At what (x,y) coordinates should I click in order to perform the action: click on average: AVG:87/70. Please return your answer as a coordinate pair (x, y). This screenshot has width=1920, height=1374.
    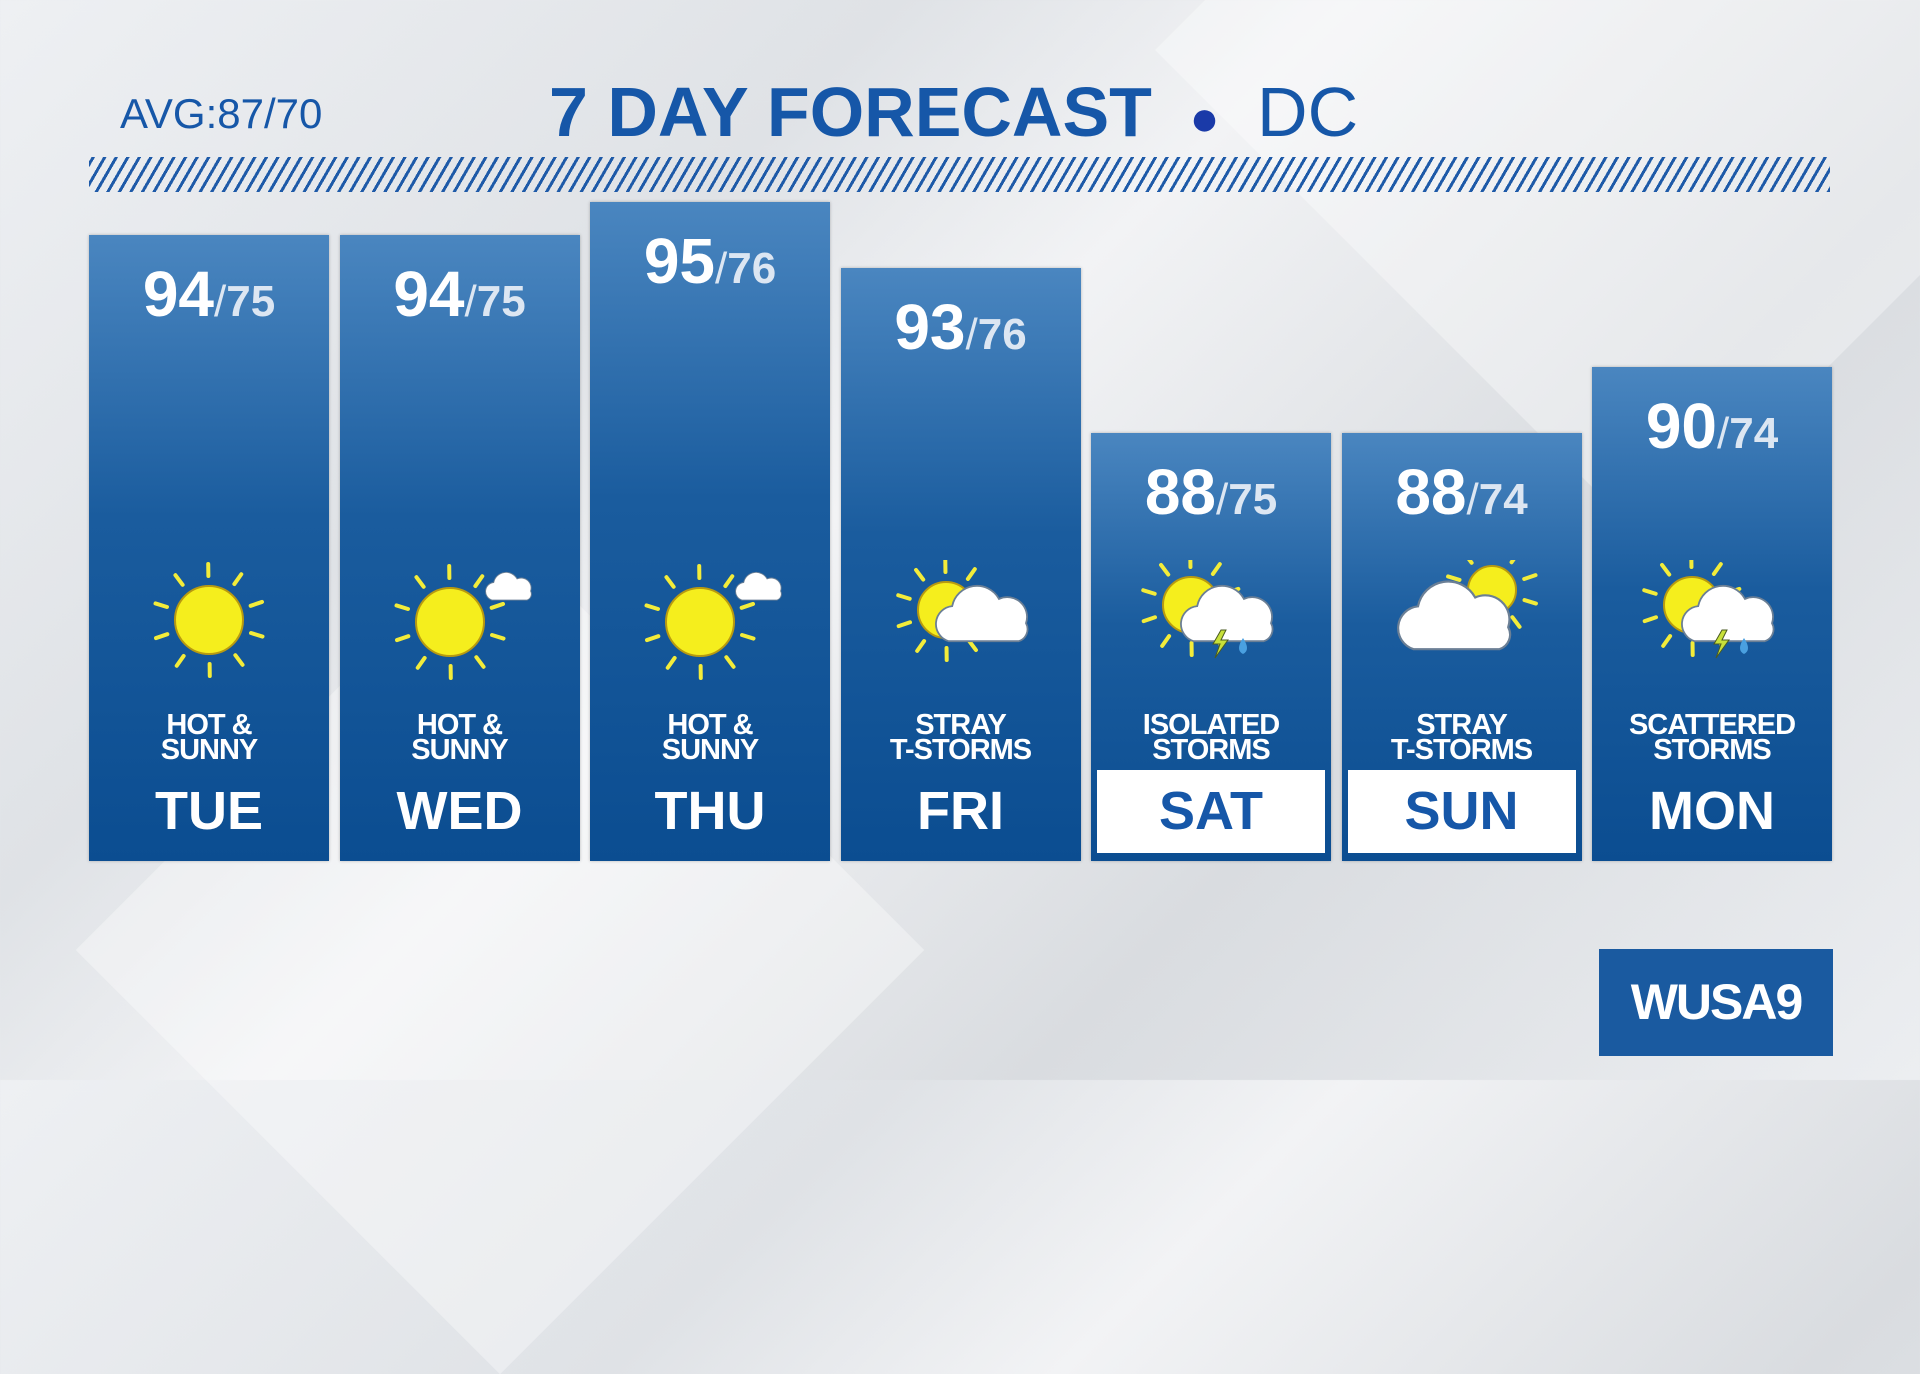
    Looking at the image, I should click on (221, 114).